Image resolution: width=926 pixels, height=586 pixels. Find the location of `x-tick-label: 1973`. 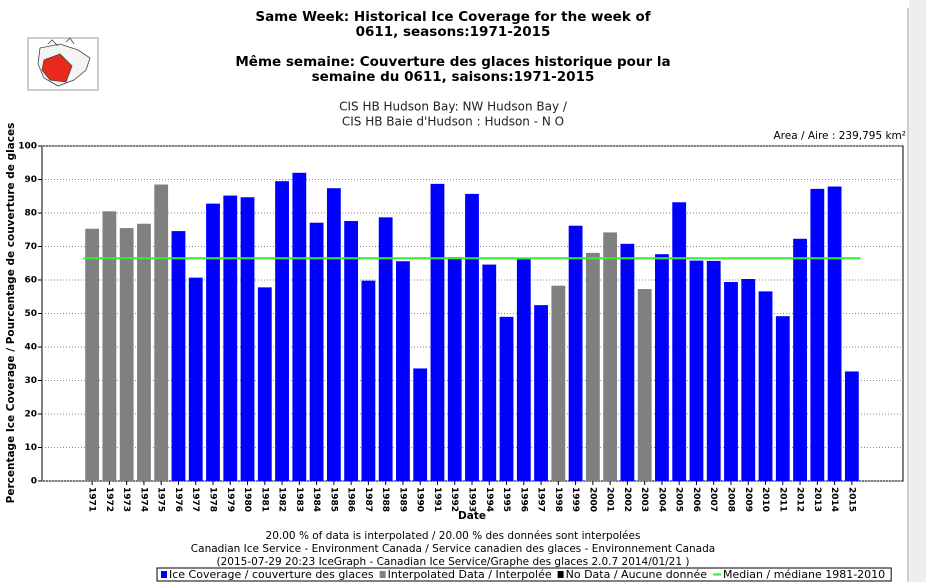

x-tick-label: 1973 is located at coordinates (126, 499).